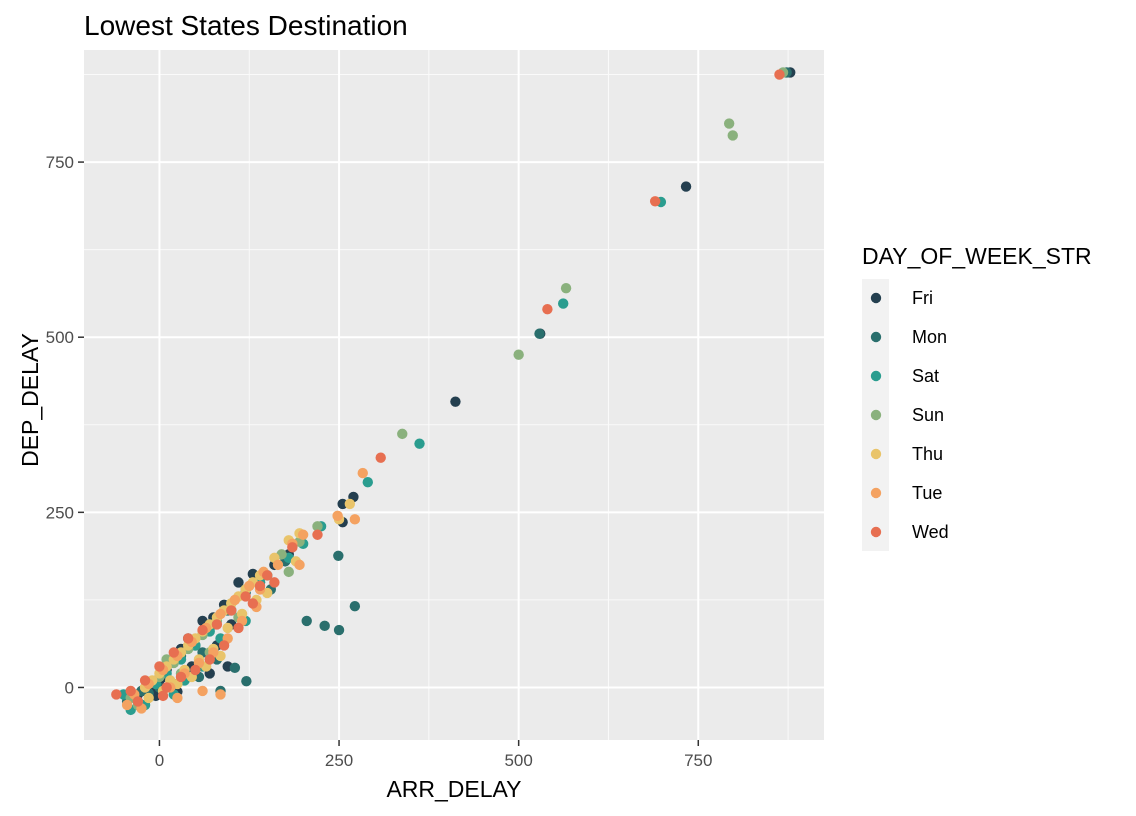 The width and height of the screenshot is (1136, 816). What do you see at coordinates (930, 532) in the screenshot?
I see `legend-label: Wed` at bounding box center [930, 532].